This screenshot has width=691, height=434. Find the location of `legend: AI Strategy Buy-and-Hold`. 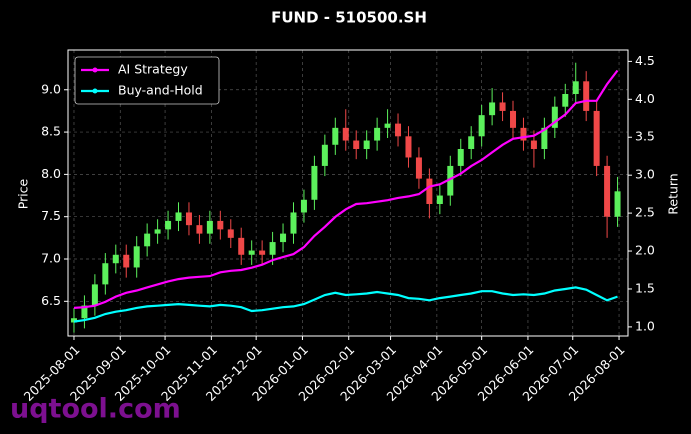

legend: AI Strategy Buy-and-Hold is located at coordinates (147, 80).